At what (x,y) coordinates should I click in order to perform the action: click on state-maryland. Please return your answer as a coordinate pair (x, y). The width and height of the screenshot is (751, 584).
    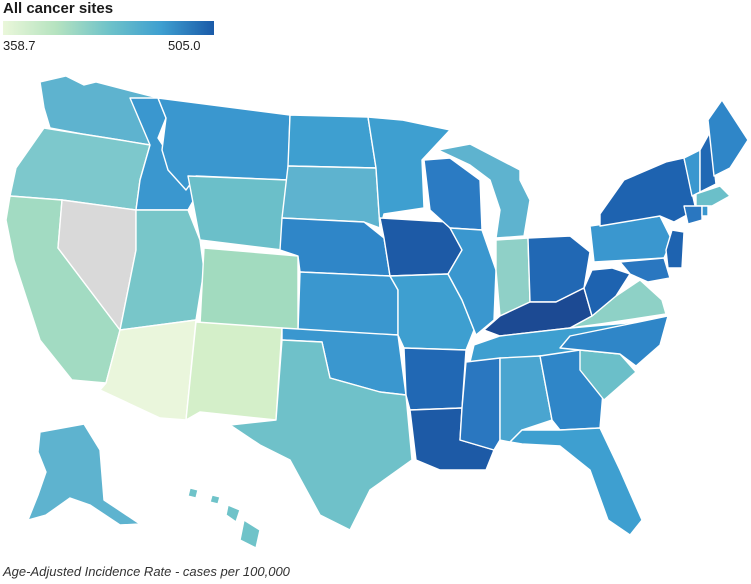
    Looking at the image, I should click on (645, 270).